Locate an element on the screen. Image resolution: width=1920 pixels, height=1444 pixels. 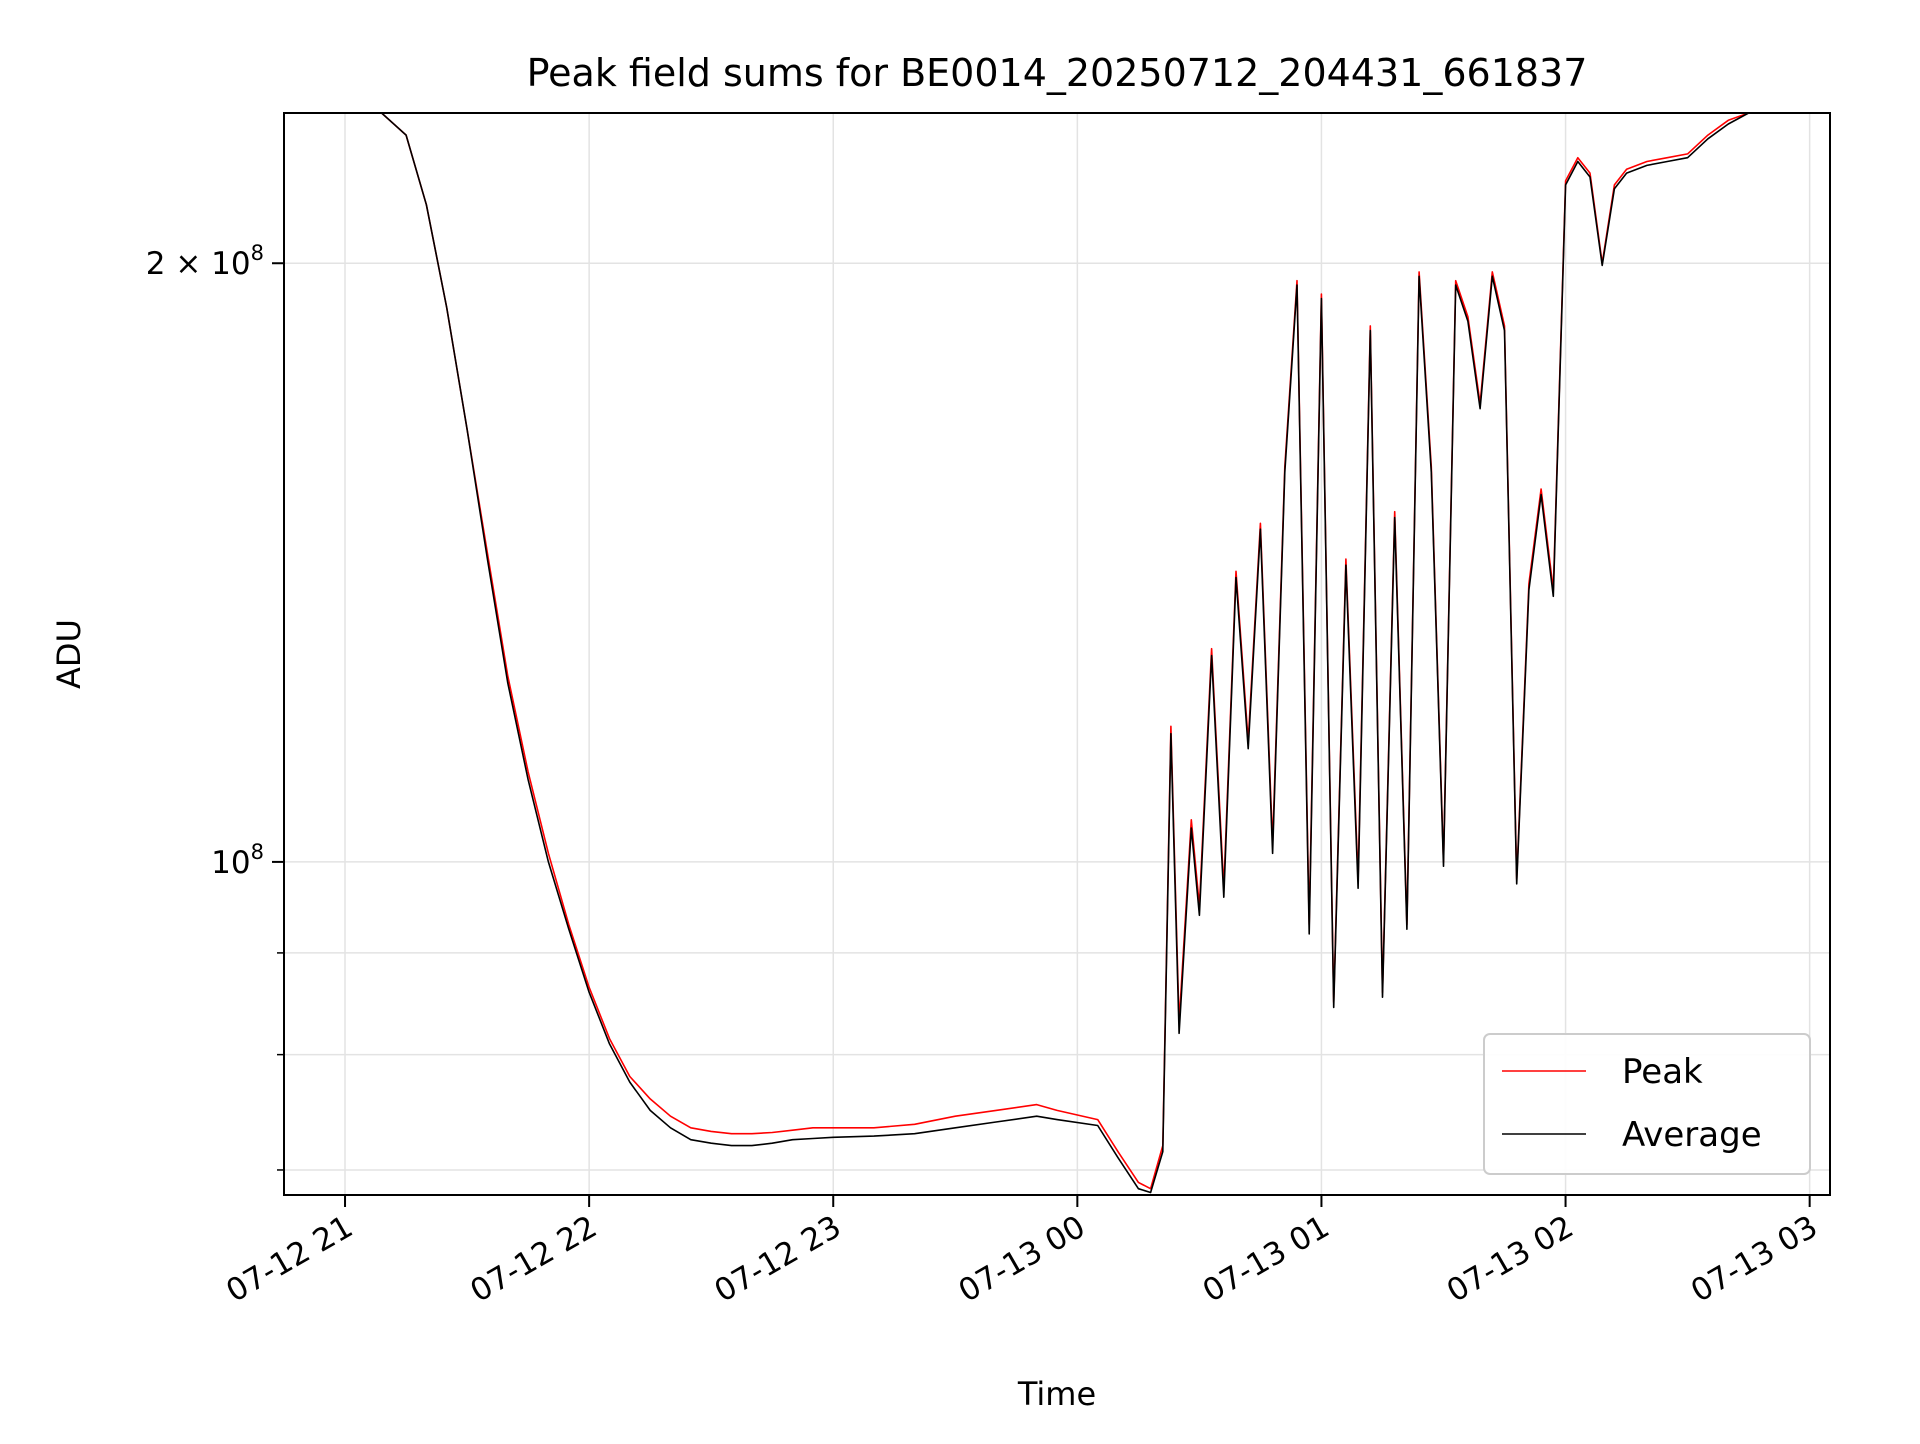
y-tick-label: 108 is located at coordinates (237, 860).